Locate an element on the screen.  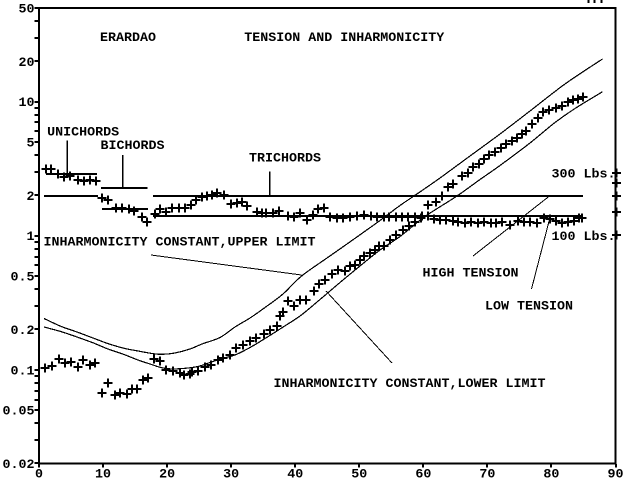
svg-text: 80 is located at coordinates (551, 473).